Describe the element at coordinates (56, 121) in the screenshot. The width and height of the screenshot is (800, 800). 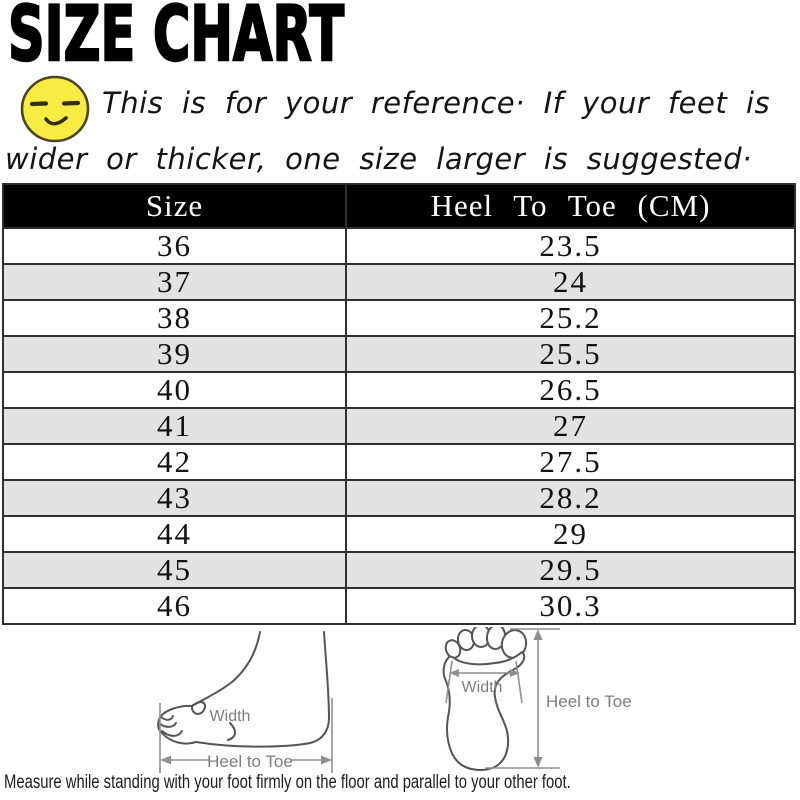
I see `smiley-mouth` at that location.